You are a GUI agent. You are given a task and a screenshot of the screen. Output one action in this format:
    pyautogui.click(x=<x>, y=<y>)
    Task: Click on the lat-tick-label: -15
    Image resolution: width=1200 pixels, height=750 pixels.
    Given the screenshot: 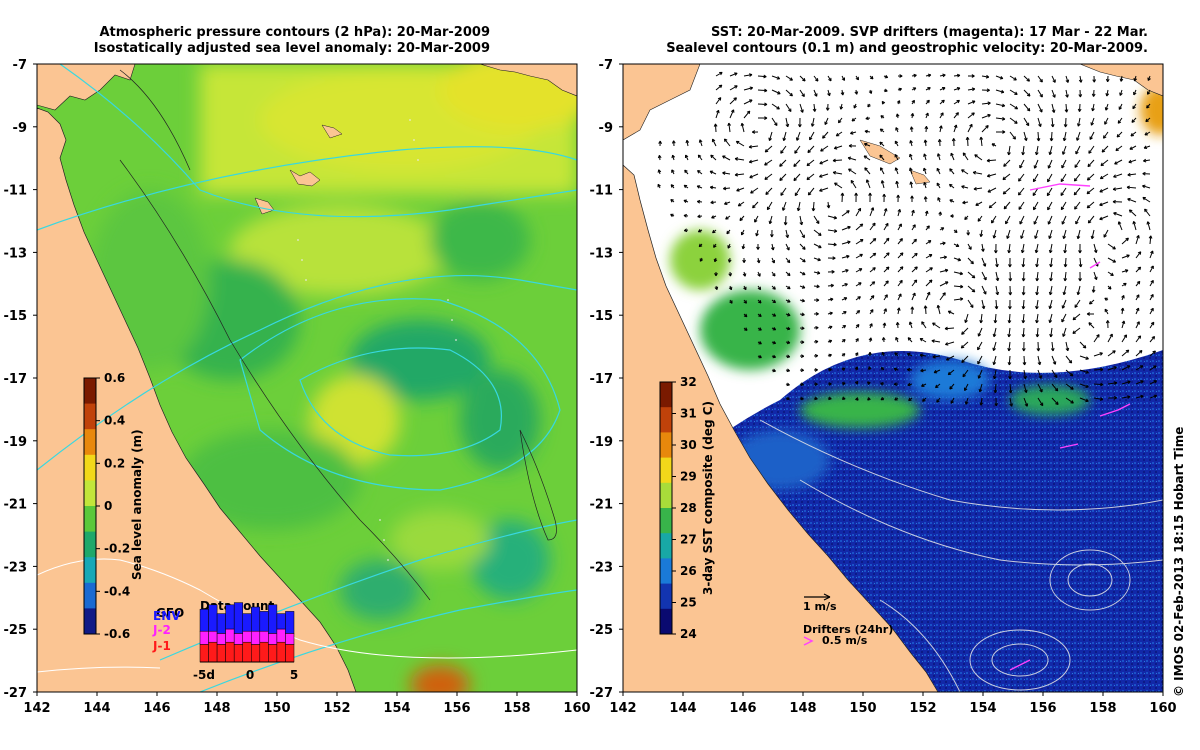 What is the action you would take?
    pyautogui.click(x=602, y=316)
    